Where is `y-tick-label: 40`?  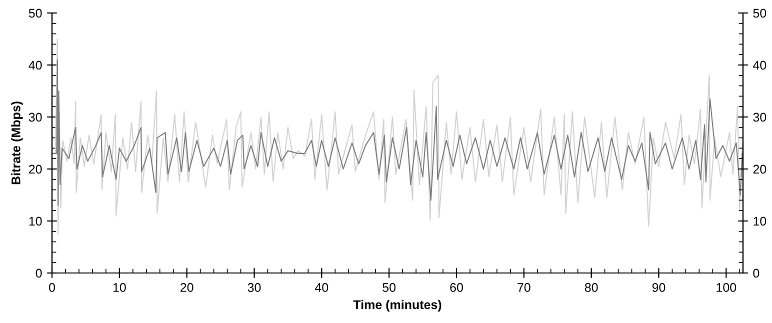 y-tick-label: 40 is located at coordinates (35, 65).